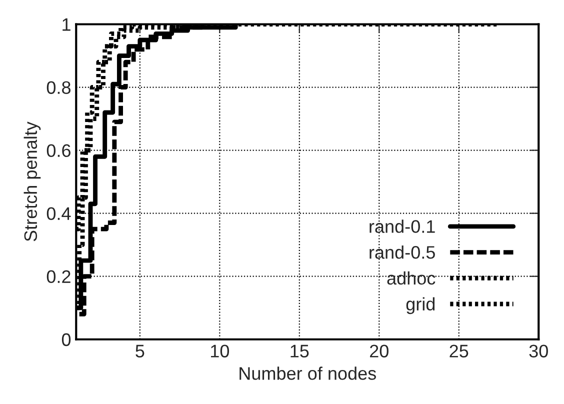  What do you see at coordinates (140, 351) in the screenshot?
I see `x-tick-label: 5` at bounding box center [140, 351].